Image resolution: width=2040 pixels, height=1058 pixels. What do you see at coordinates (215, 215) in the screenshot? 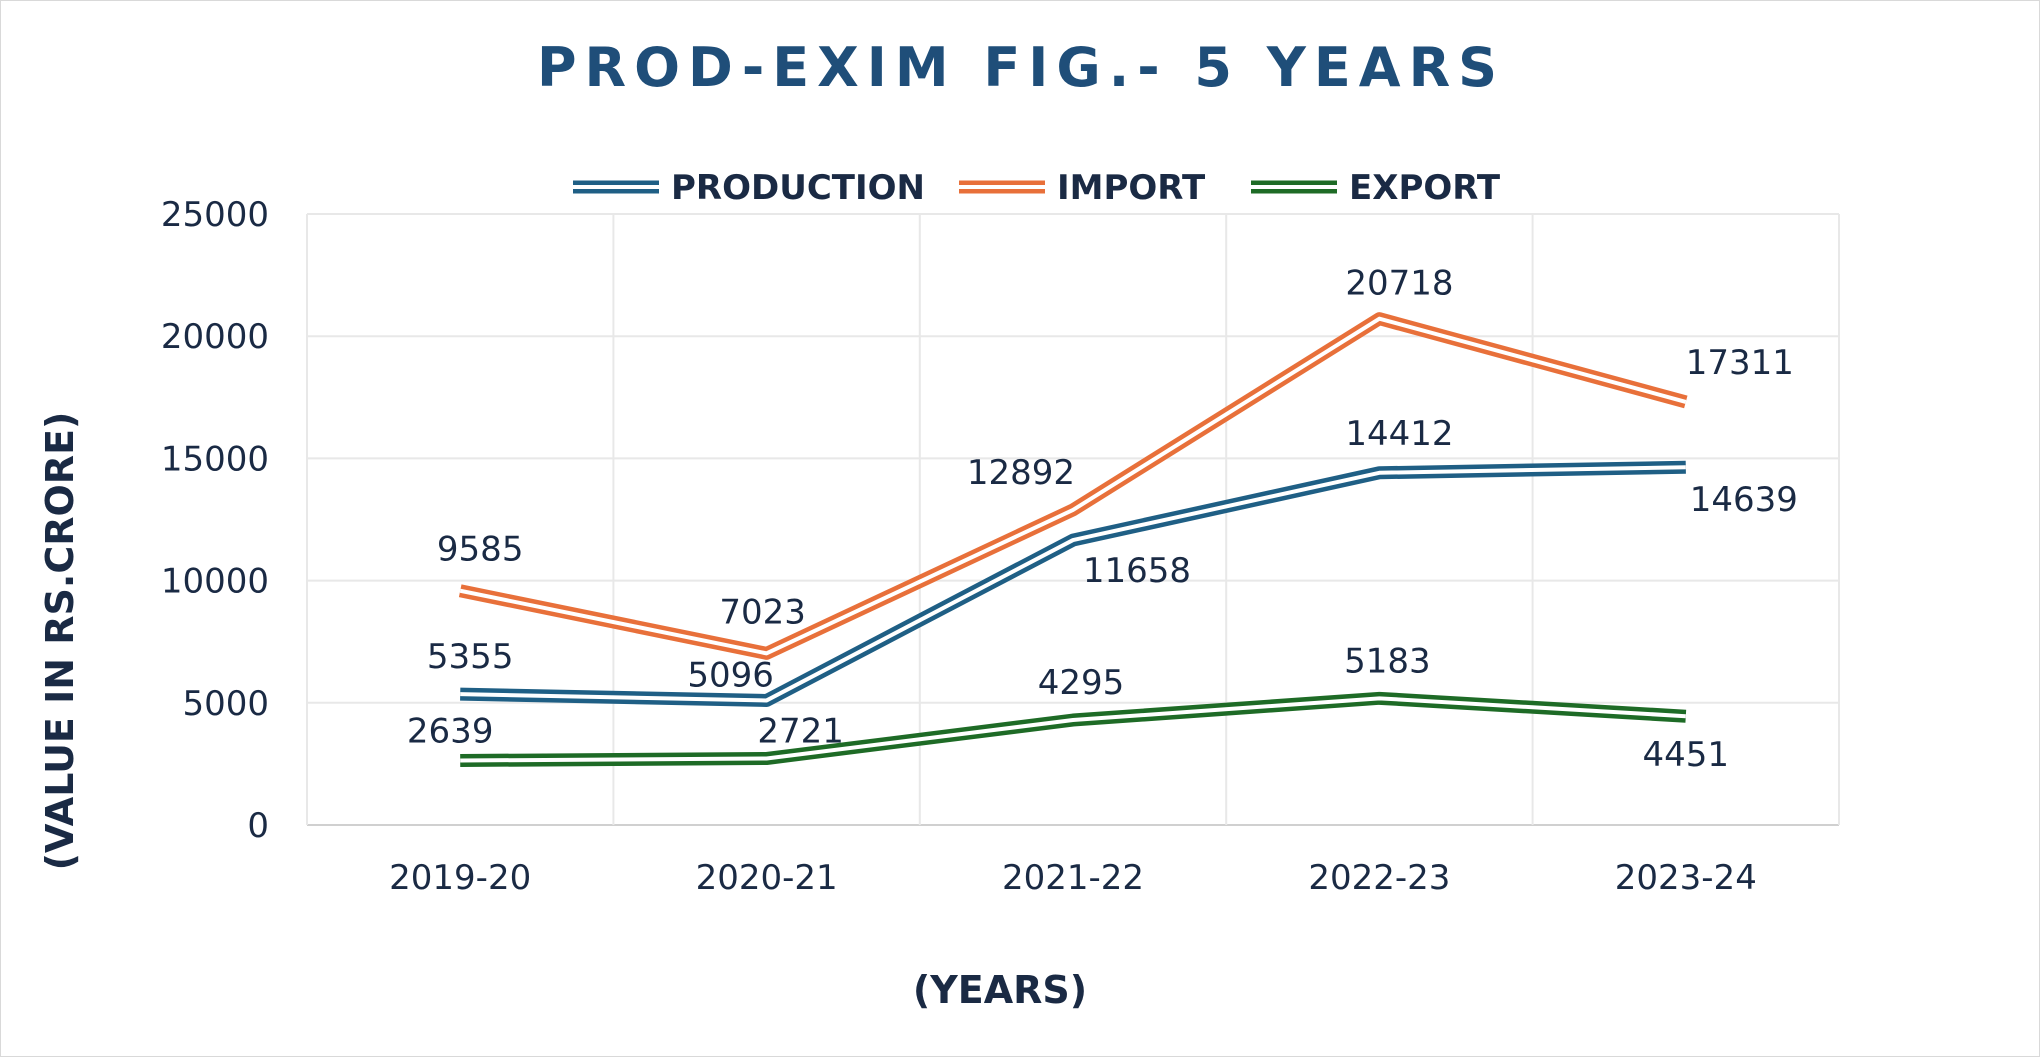
I see `y-tick-label: 25000` at bounding box center [215, 215].